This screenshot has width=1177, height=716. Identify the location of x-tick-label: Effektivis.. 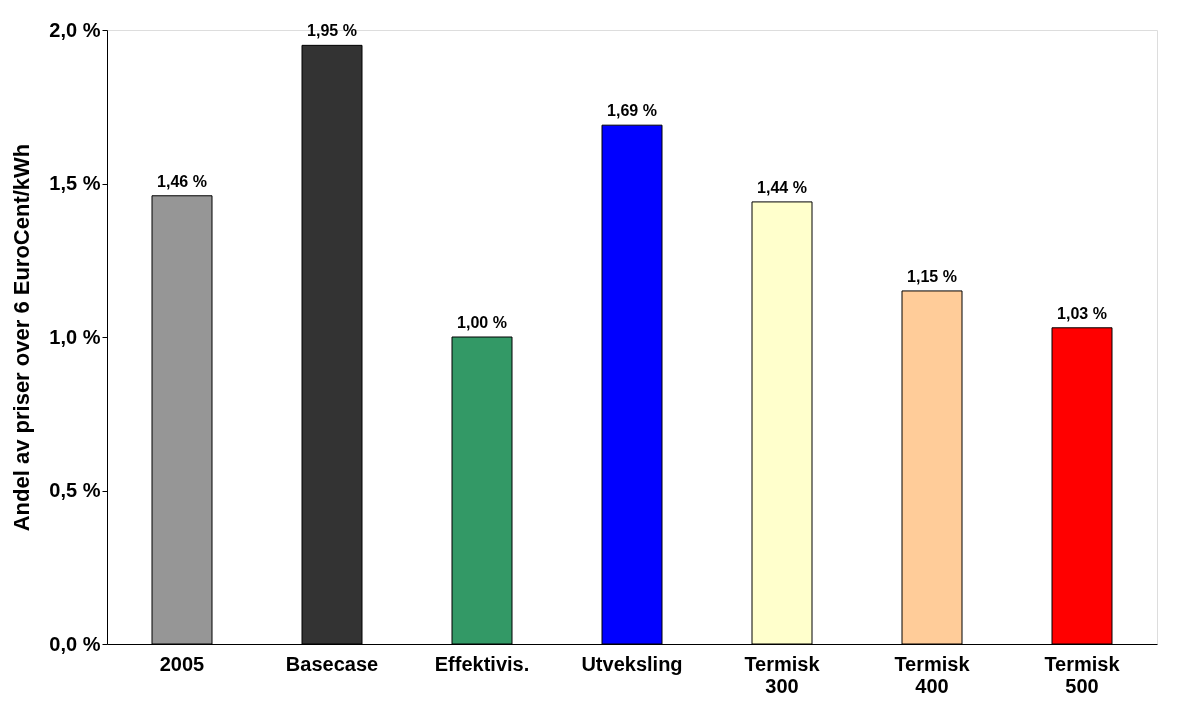
(482, 663).